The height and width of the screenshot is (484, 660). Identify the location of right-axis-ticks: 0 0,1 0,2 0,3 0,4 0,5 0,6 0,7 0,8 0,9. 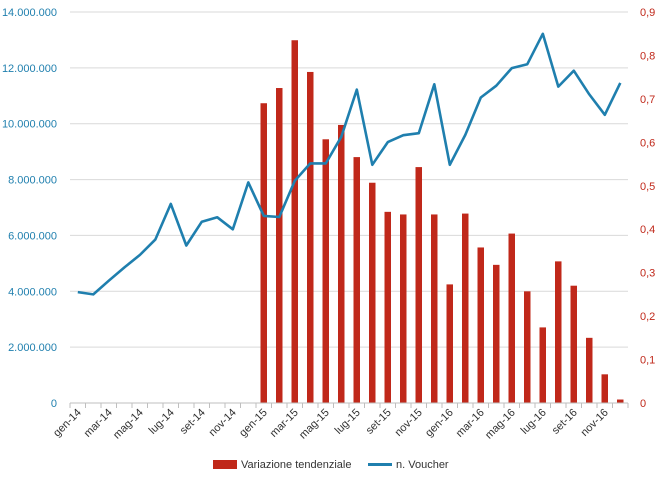
(647, 208).